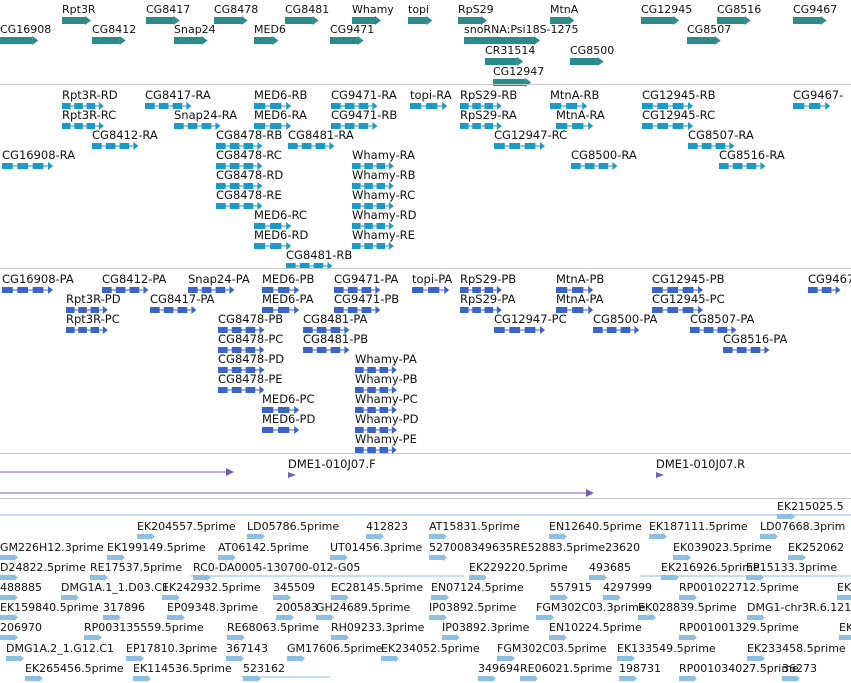 The width and height of the screenshot is (851, 683). I want to click on est-feature-label: EK204557.5prime, so click(186, 526).